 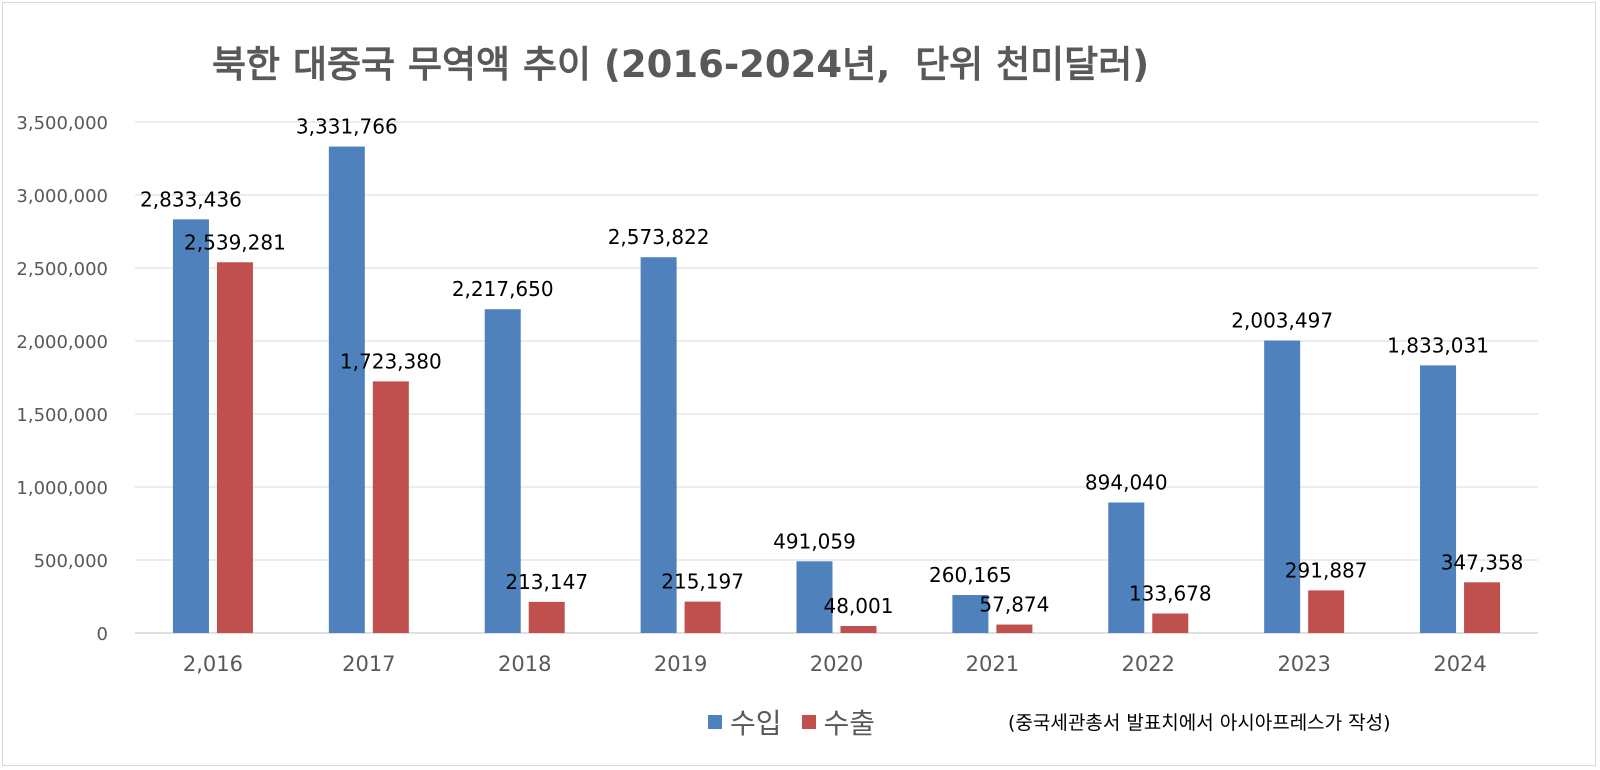 I want to click on y-tick-label: 3,000,000, so click(x=62, y=196).